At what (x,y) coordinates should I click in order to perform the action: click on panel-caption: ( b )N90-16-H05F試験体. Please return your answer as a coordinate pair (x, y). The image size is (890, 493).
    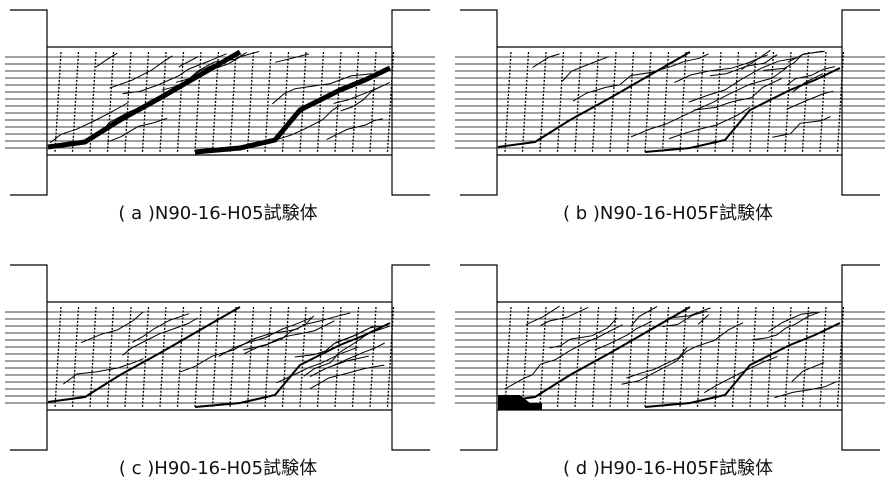
    Looking at the image, I should click on (668, 213).